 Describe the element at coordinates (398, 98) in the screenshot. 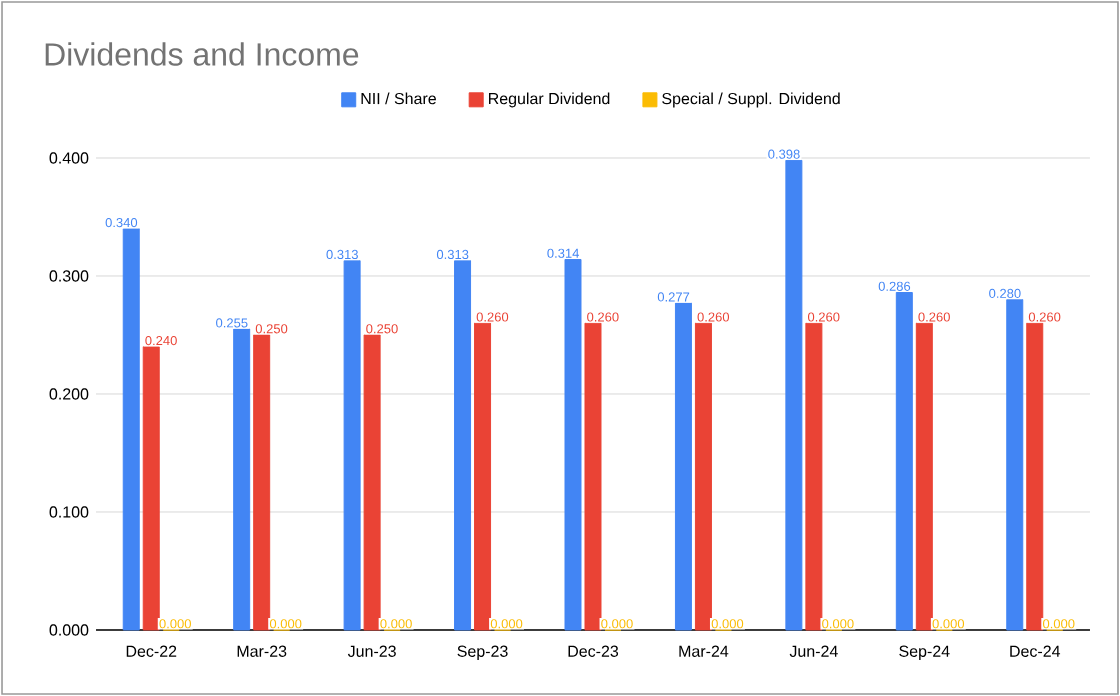

I see `legend-label: NII / Share` at that location.